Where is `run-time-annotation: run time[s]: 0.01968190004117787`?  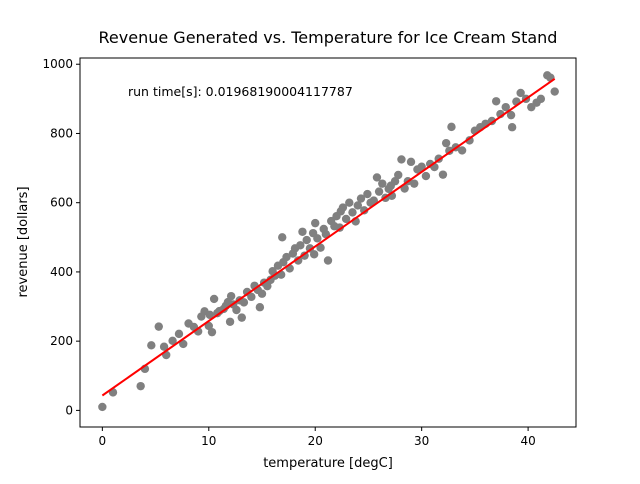 run-time-annotation: run time[s]: 0.01968190004117787 is located at coordinates (240, 91).